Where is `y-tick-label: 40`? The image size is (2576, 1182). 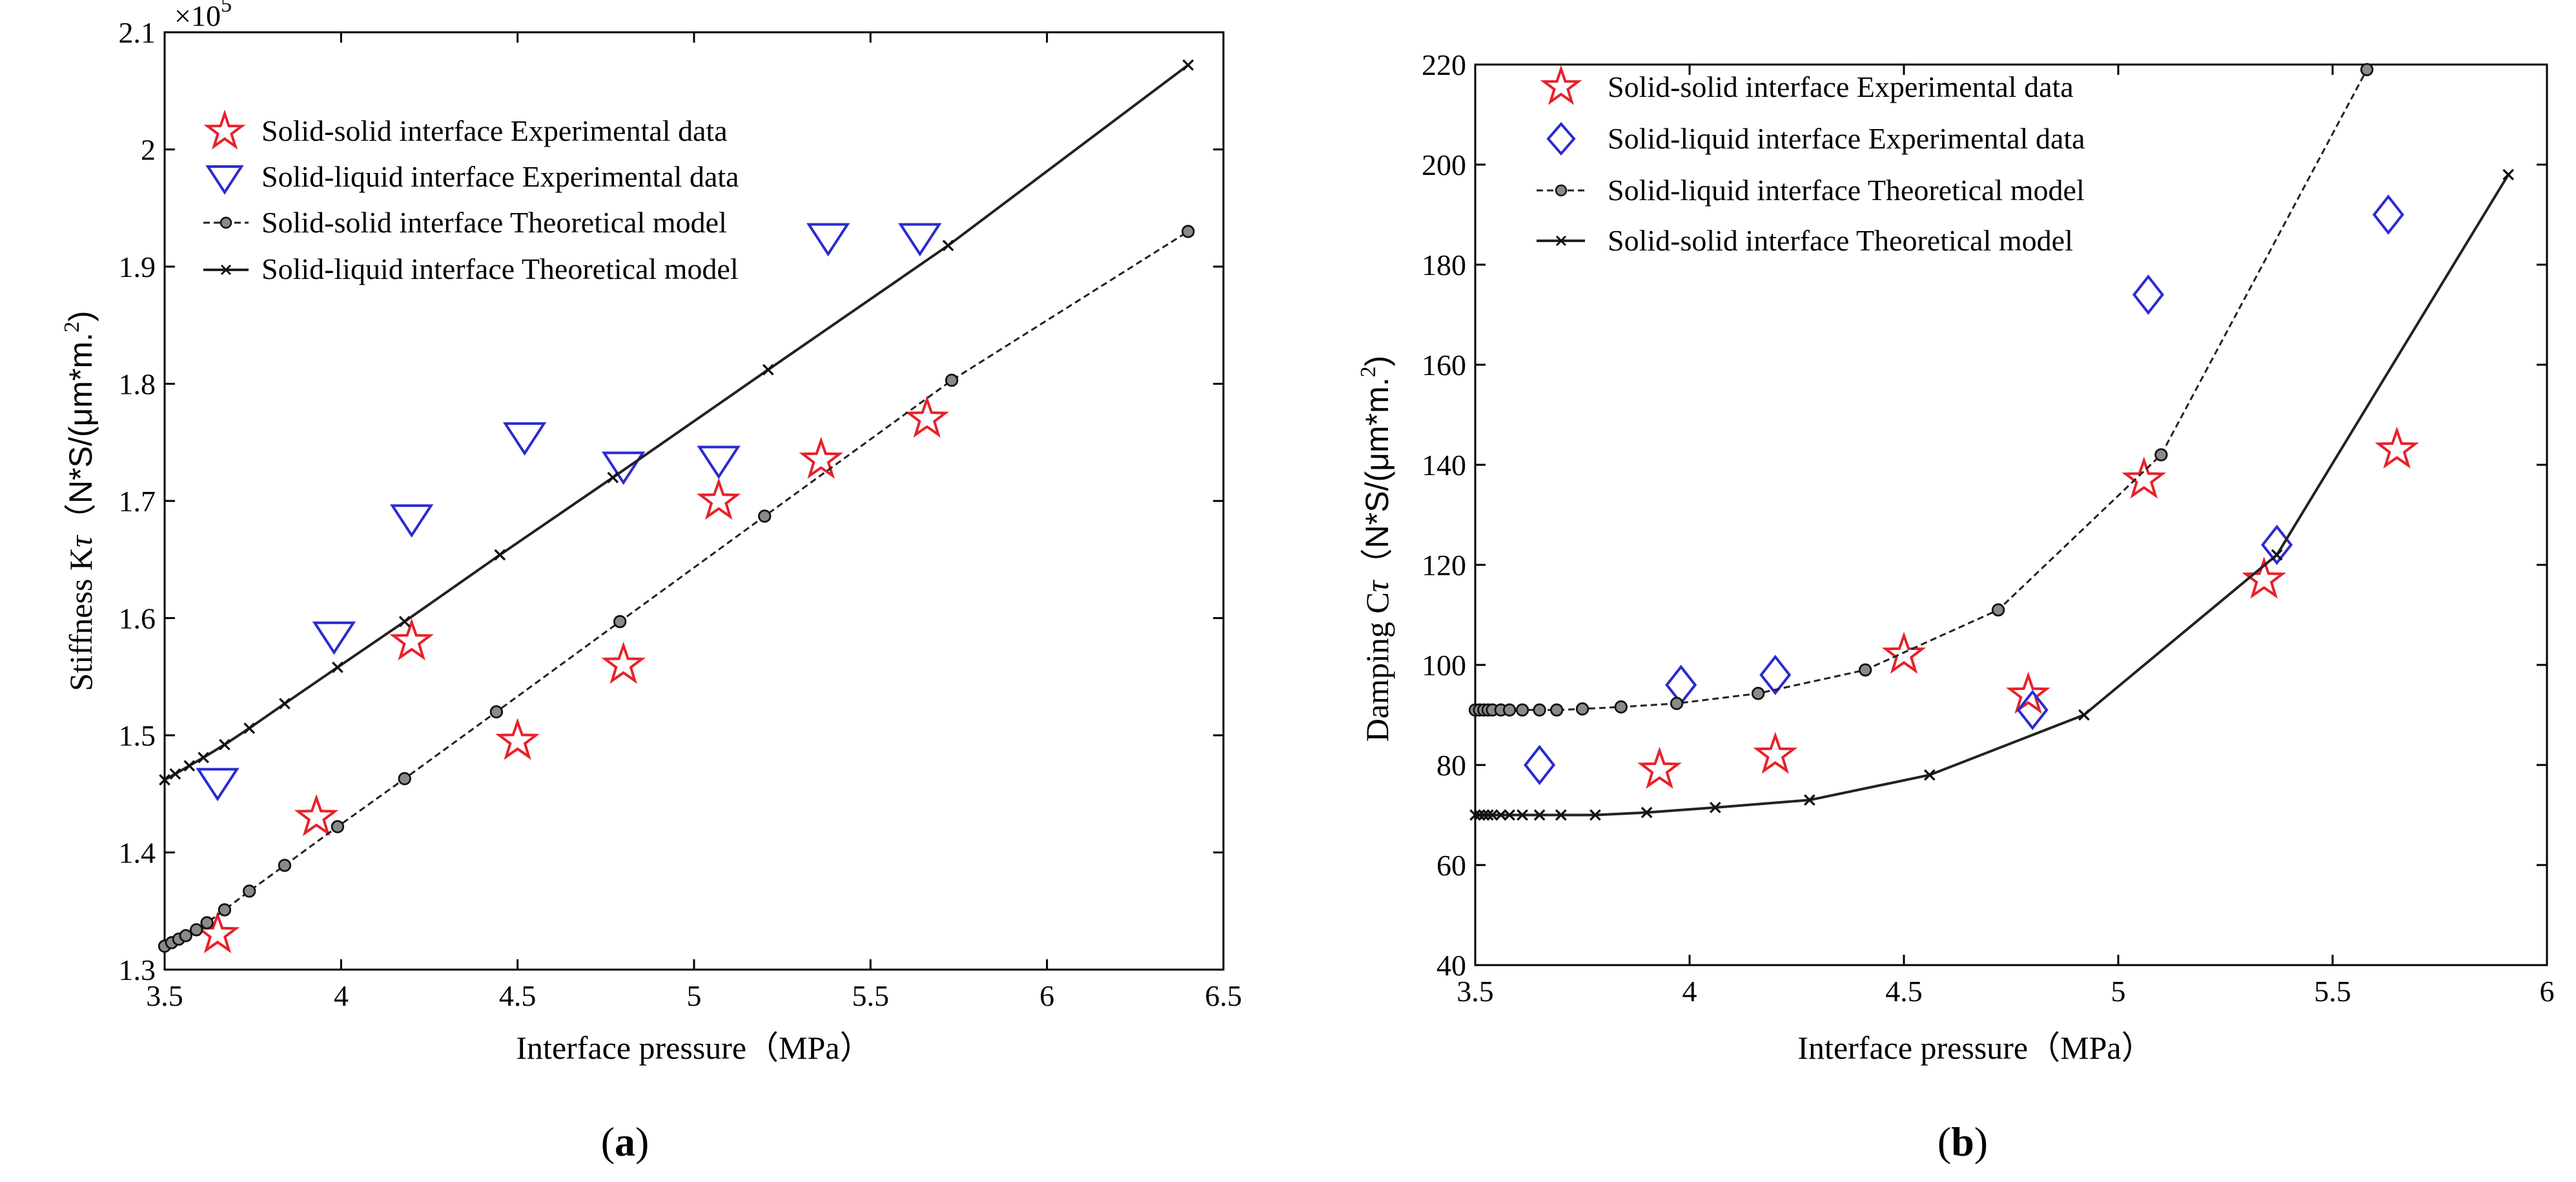
y-tick-label: 40 is located at coordinates (1451, 965).